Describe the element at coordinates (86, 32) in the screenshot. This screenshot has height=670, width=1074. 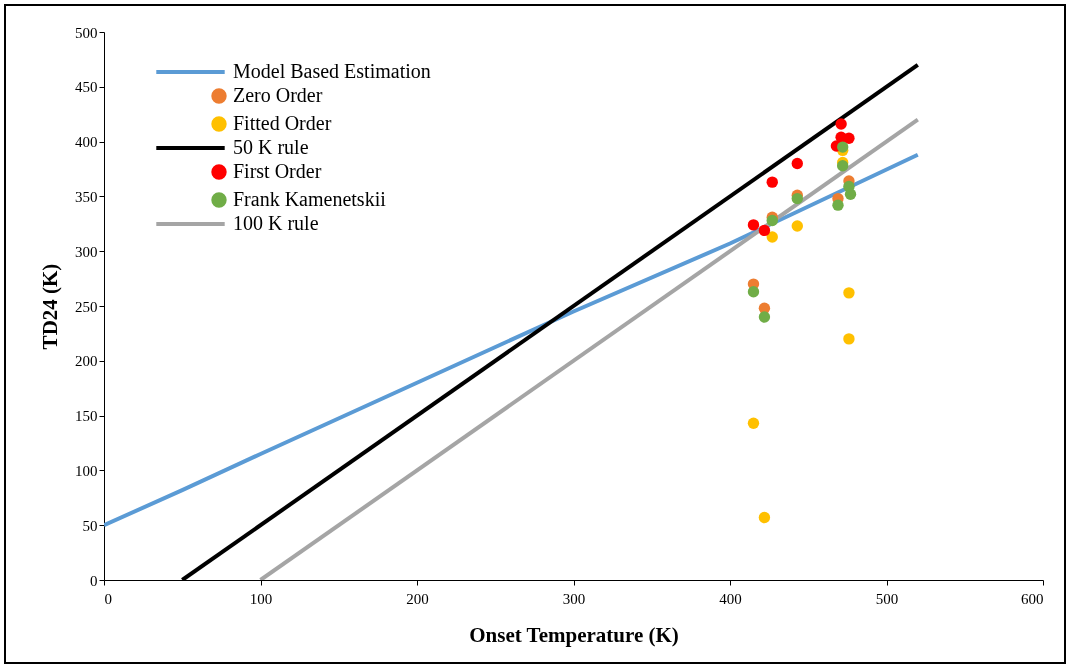
I see `y-tick-label: 500` at that location.